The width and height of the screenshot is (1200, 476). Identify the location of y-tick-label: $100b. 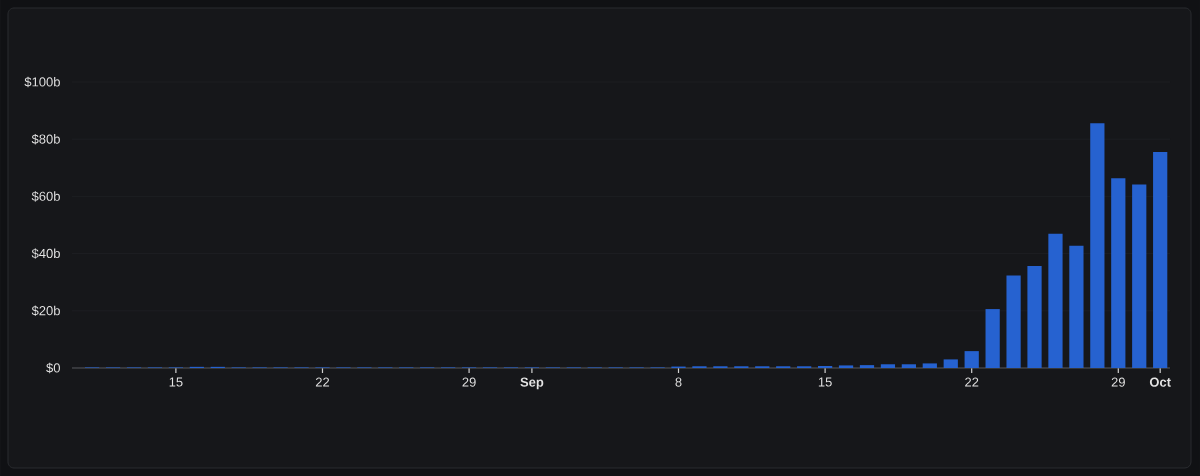
(42, 82).